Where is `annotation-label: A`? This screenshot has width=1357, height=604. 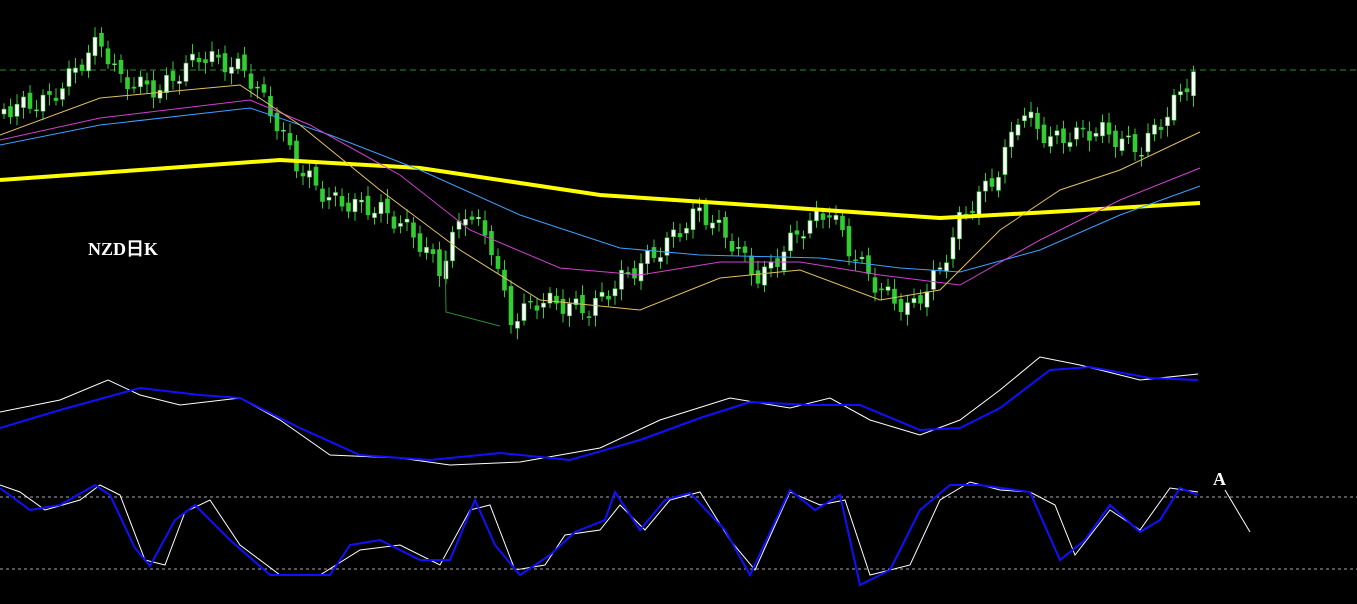 annotation-label: A is located at coordinates (1219, 479).